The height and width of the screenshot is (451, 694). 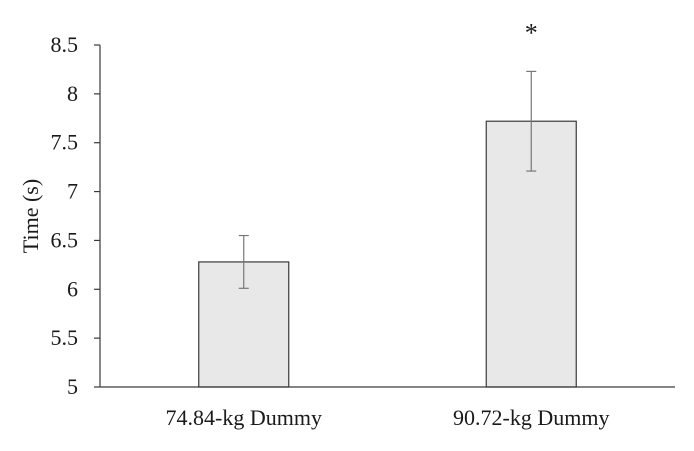 What do you see at coordinates (75, 215) in the screenshot?
I see `y-axis-ticks: 5 5.5 6 6.5 7 7.5 8 8.5` at bounding box center [75, 215].